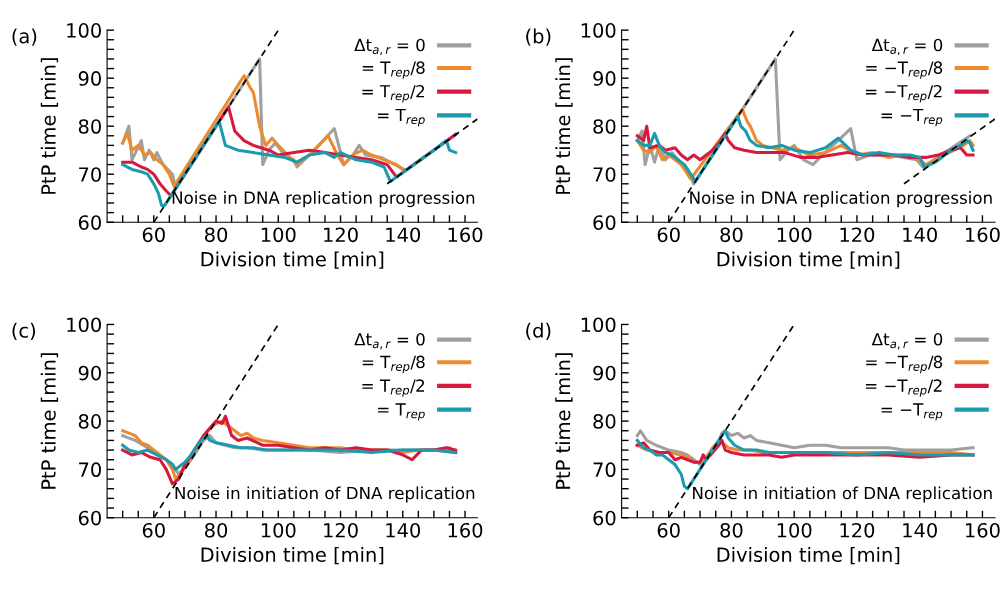  What do you see at coordinates (538, 37) in the screenshot?
I see `chart-title: (b)` at bounding box center [538, 37].